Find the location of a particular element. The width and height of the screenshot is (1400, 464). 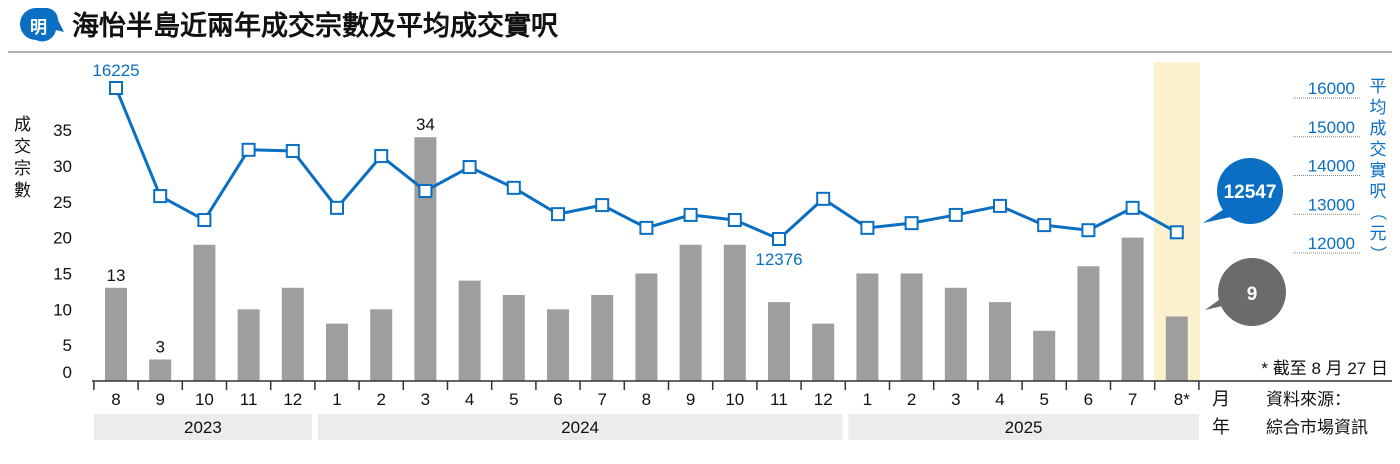

right-tick-label: 12000 is located at coordinates (1331, 243).